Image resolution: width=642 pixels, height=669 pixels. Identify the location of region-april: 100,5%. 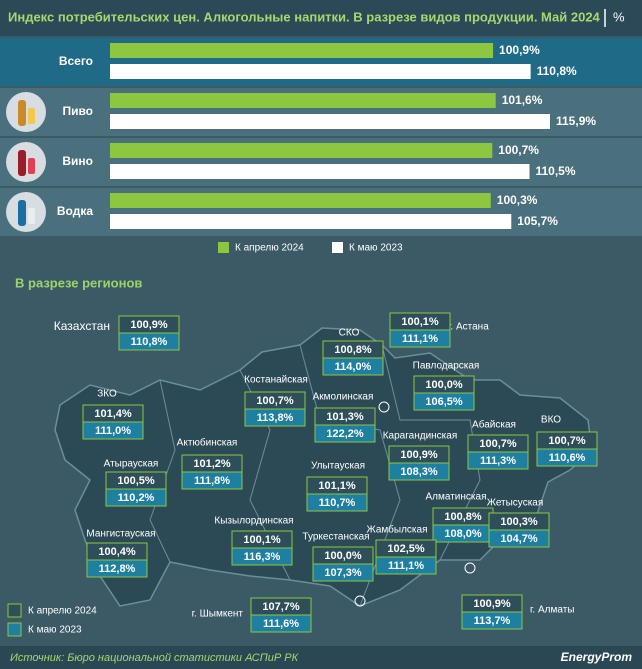
(136, 481).